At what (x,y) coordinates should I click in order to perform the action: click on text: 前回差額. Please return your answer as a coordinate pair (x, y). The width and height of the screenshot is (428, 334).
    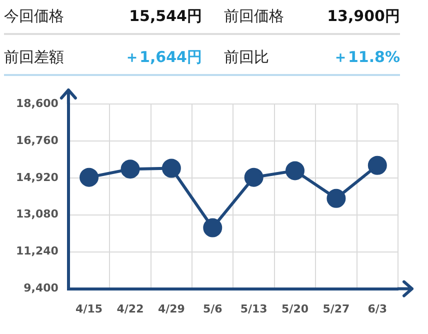
    Looking at the image, I should click on (34, 57).